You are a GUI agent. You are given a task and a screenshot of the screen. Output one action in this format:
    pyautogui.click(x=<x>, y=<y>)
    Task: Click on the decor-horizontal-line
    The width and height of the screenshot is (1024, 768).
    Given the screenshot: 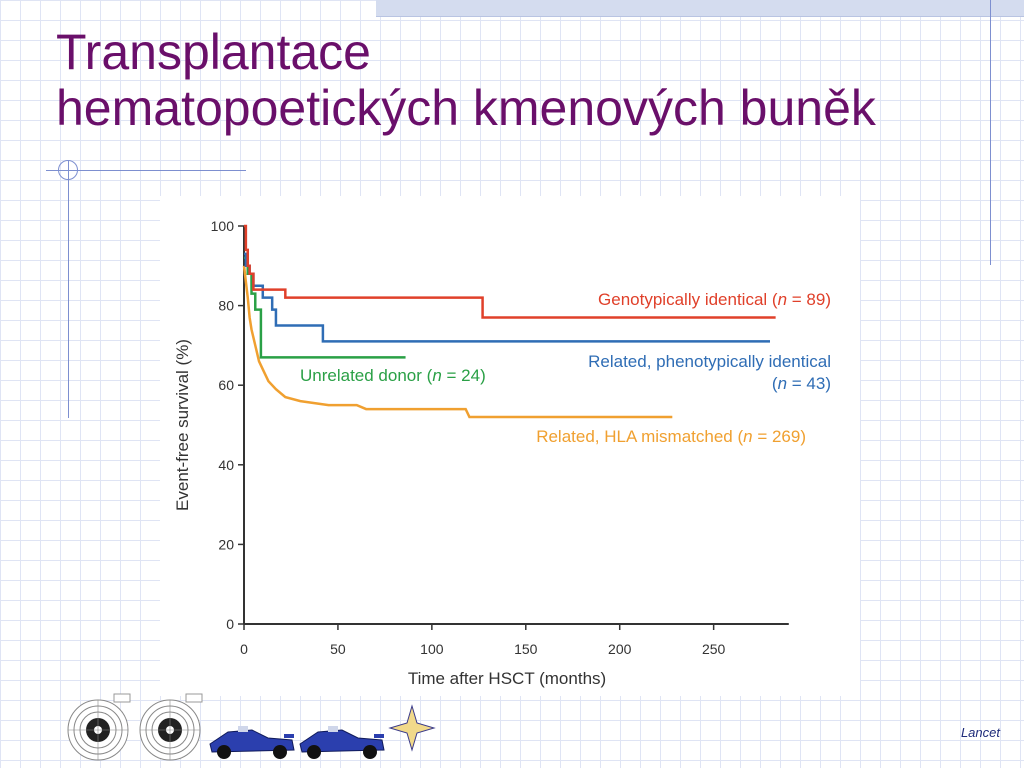 What is the action you would take?
    pyautogui.click(x=146, y=170)
    